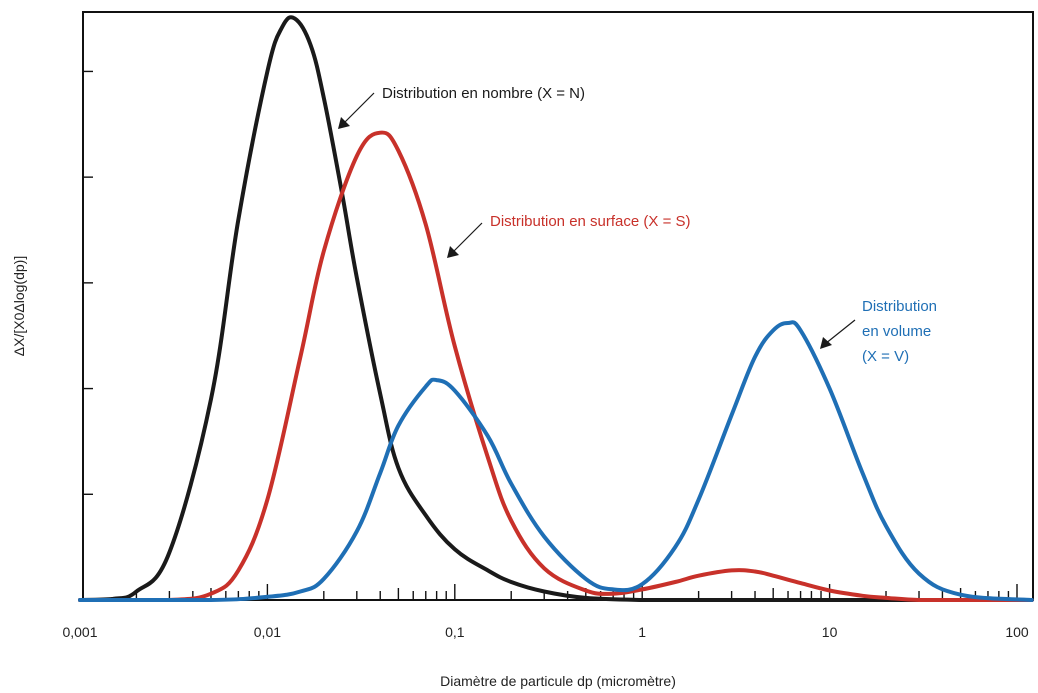  I want to click on x-tick-label: 0,1, so click(455, 632).